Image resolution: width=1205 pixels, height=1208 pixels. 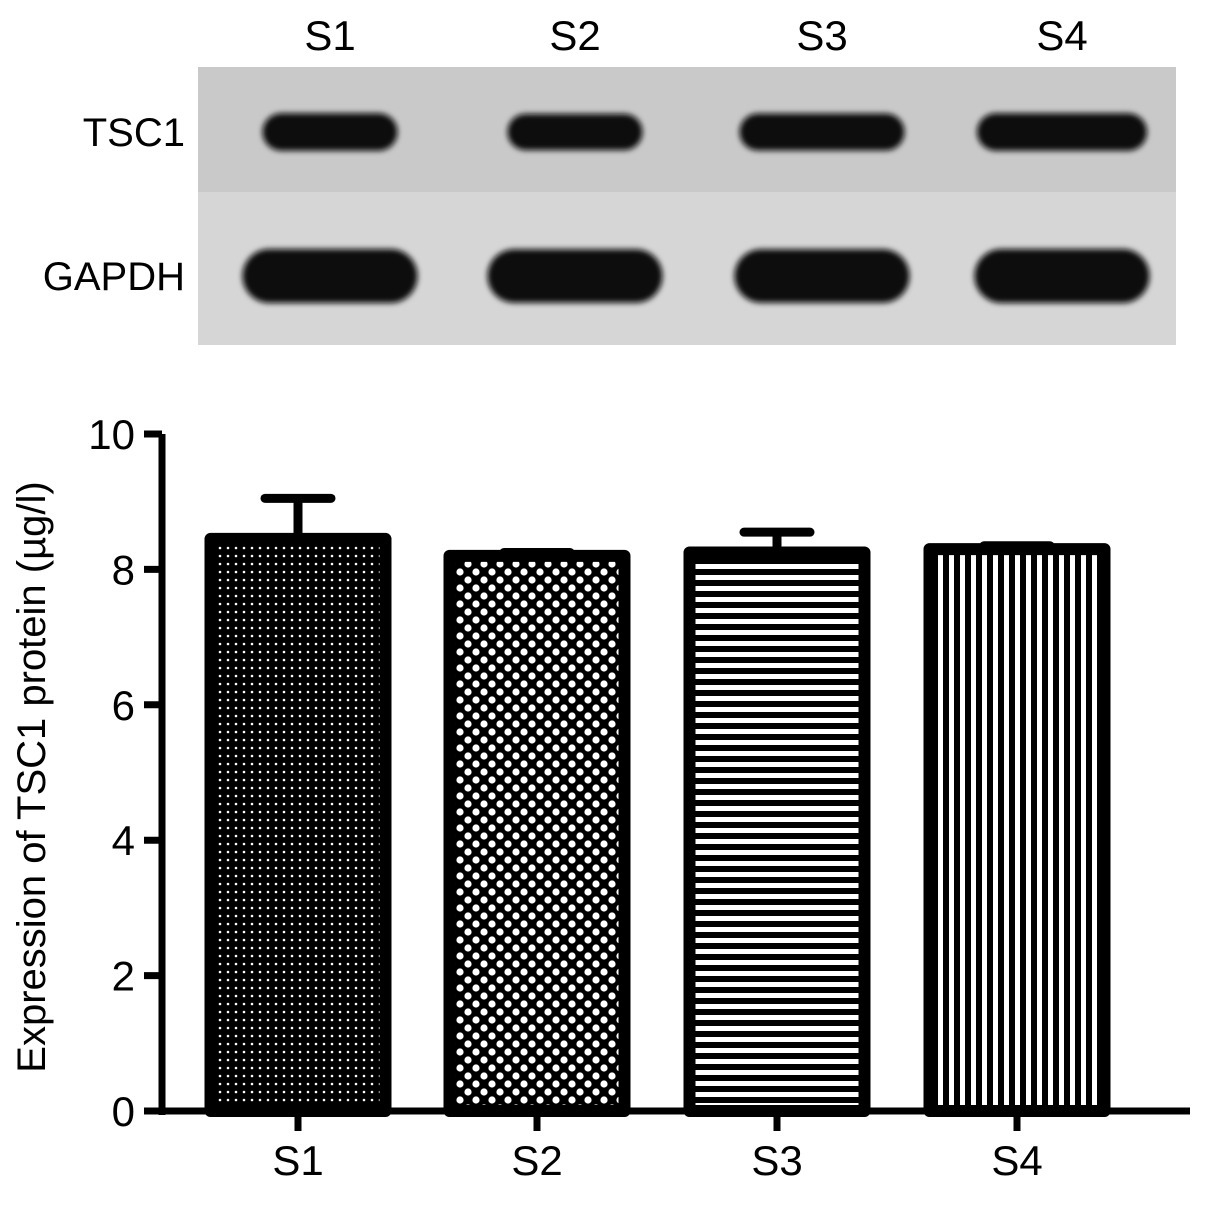 I want to click on x-tick-label-s3: S3, so click(x=776, y=1160).